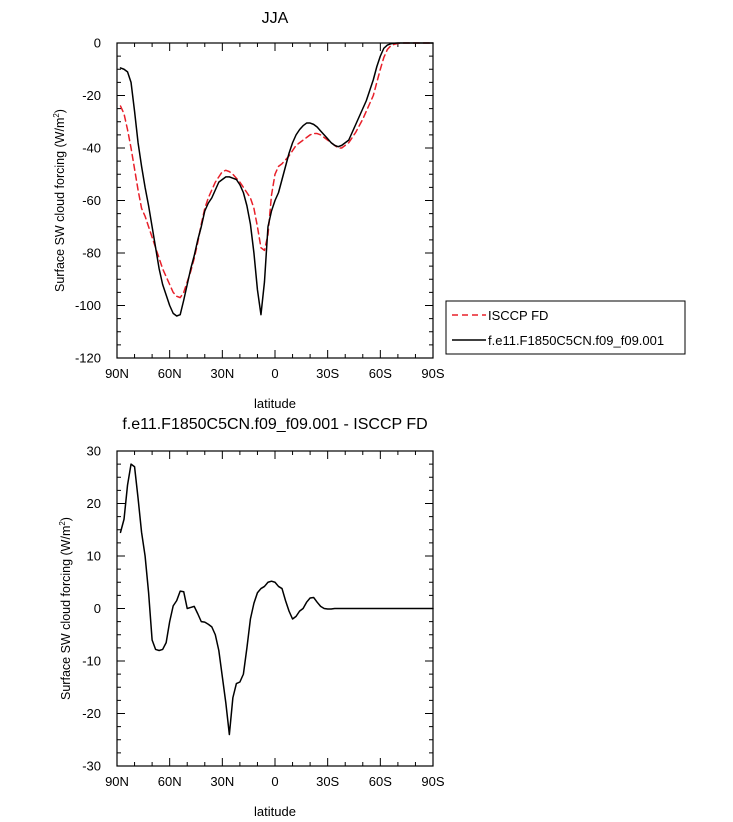 The width and height of the screenshot is (733, 822). Describe the element at coordinates (94, 556) in the screenshot. I see `y-tick-label: 10` at that location.